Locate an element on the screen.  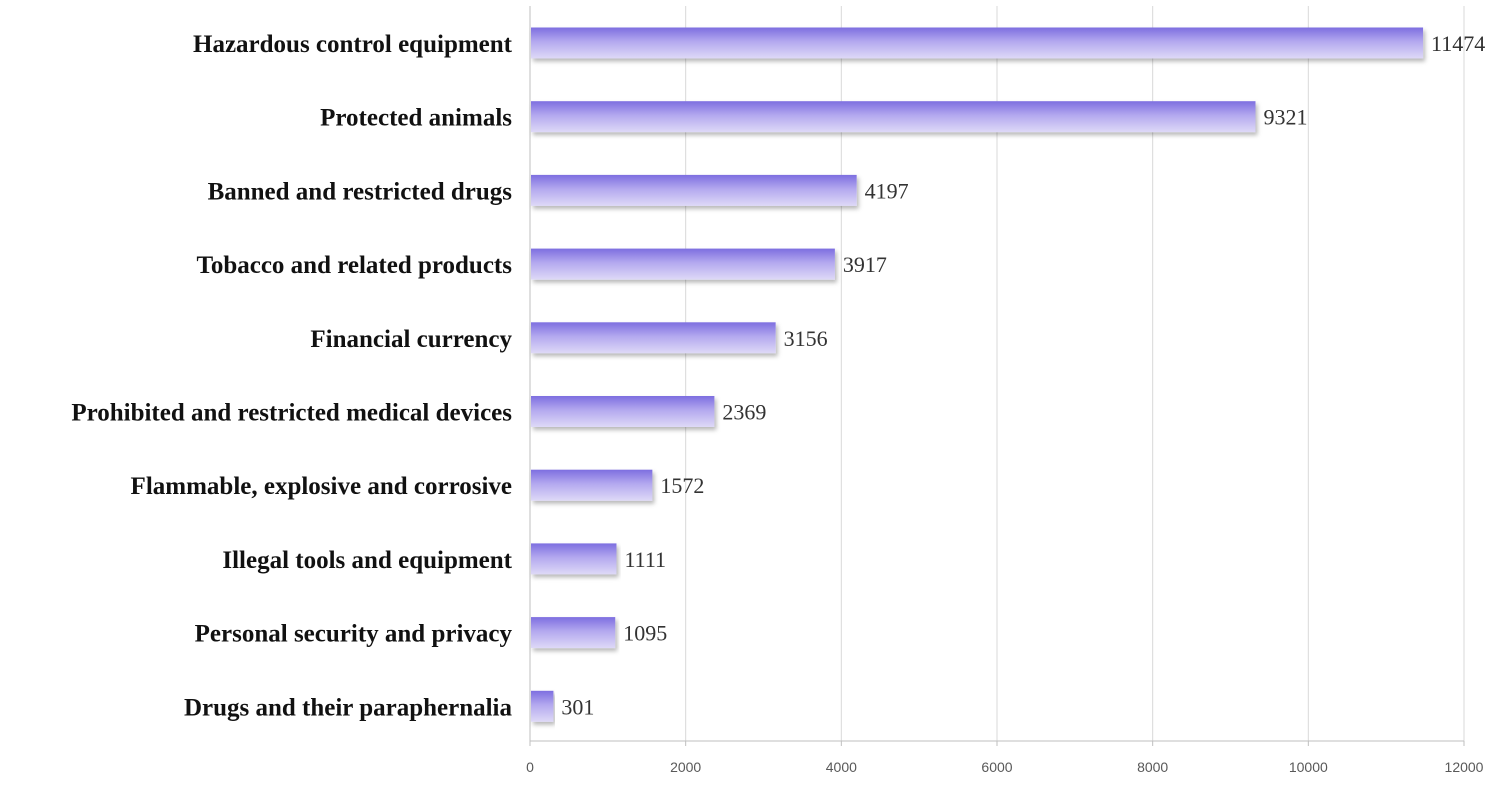
category-label: Banned and restricted drugs is located at coordinates (360, 191).